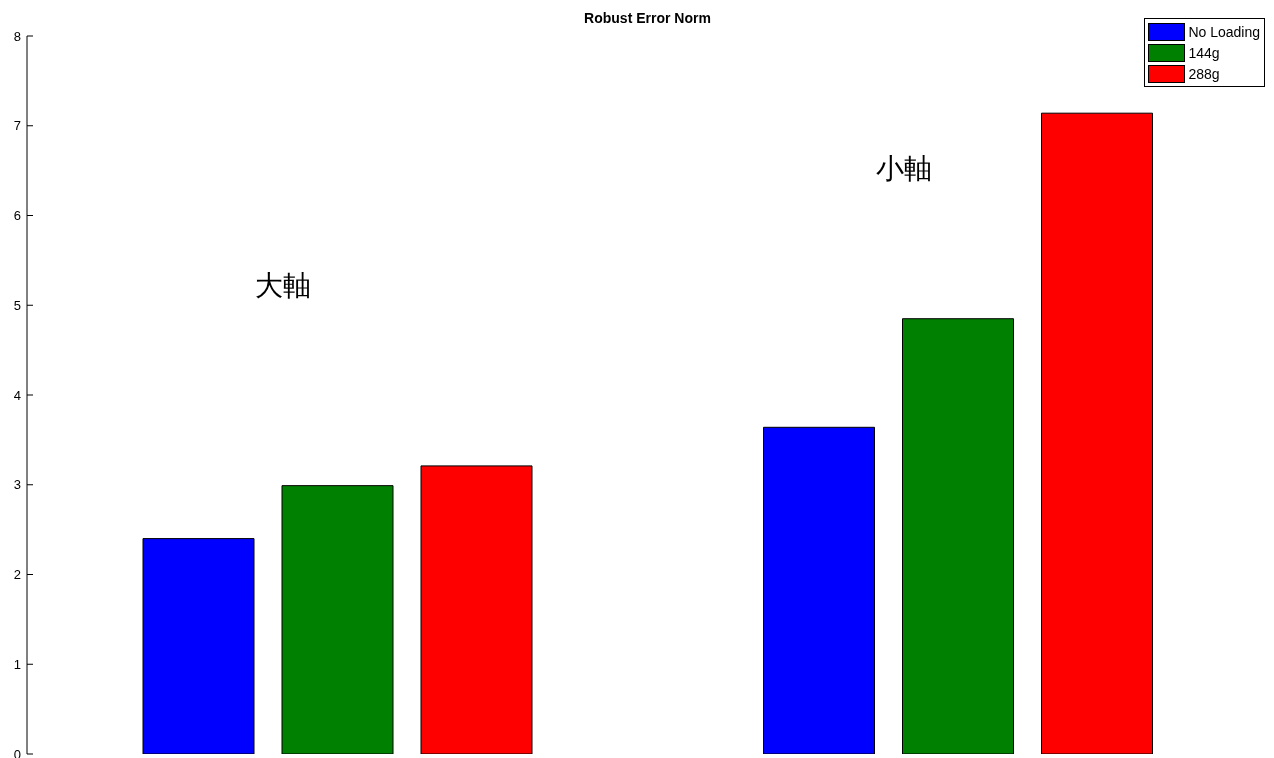 The height and width of the screenshot is (758, 1274). I want to click on y-tick-label: 0, so click(17, 752).